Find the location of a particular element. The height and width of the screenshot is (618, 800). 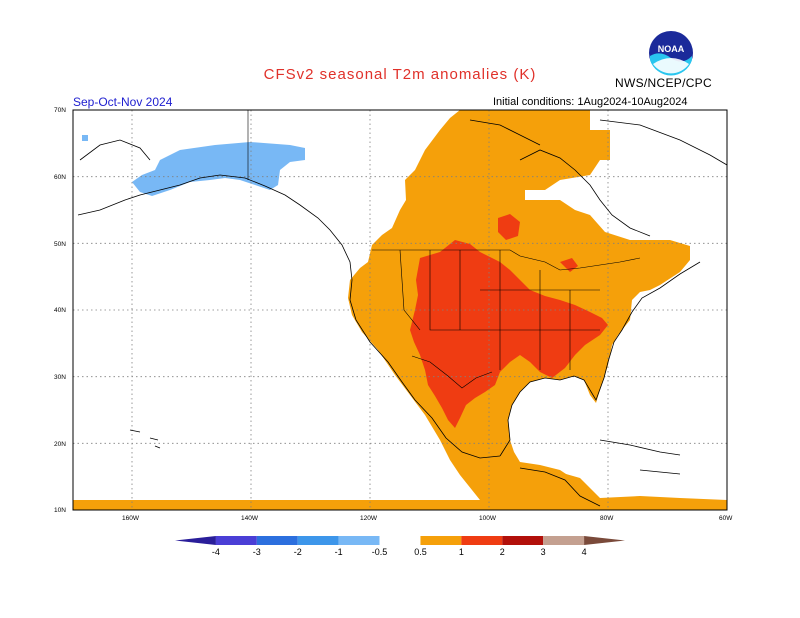

lat-tick-label: 10N is located at coordinates (60, 510).